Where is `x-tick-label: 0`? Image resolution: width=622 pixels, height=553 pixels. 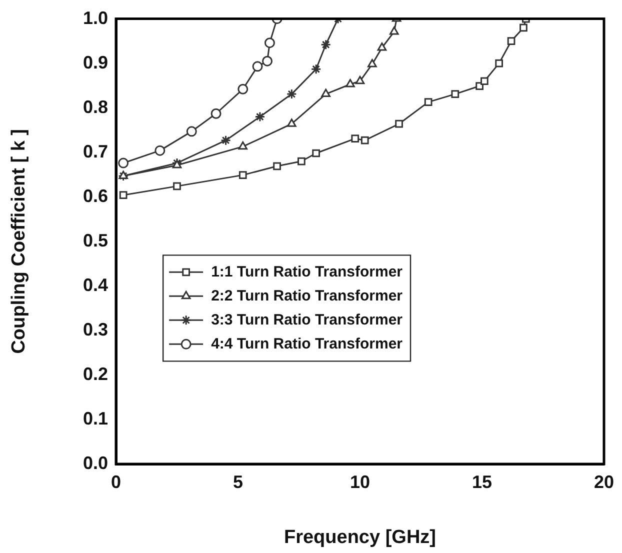
x-tick-label: 0 is located at coordinates (116, 482).